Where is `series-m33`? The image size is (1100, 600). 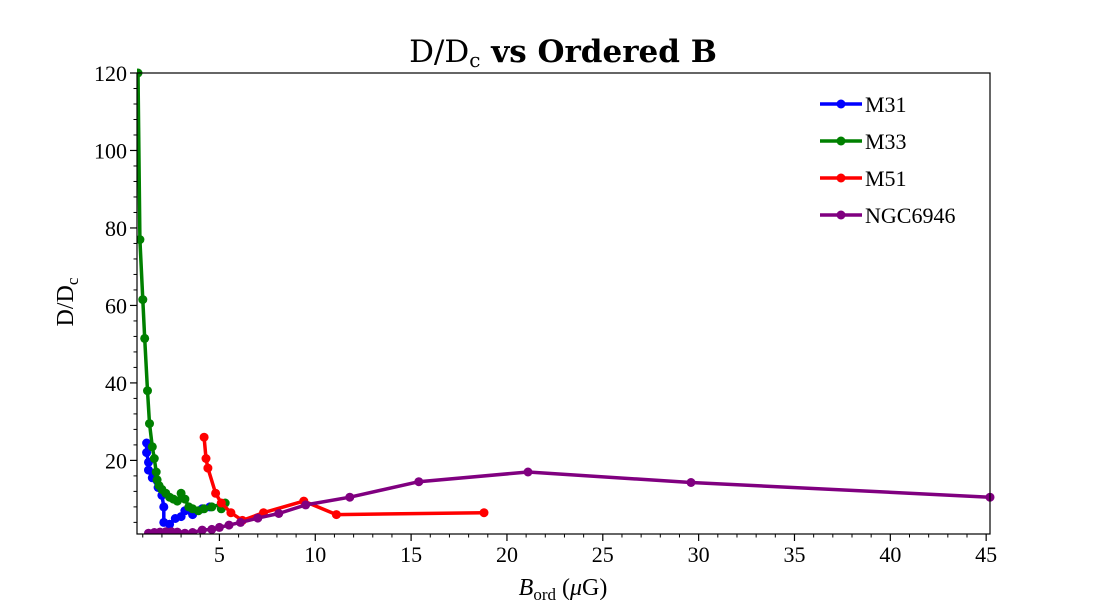
series-m33 is located at coordinates (183, 292).